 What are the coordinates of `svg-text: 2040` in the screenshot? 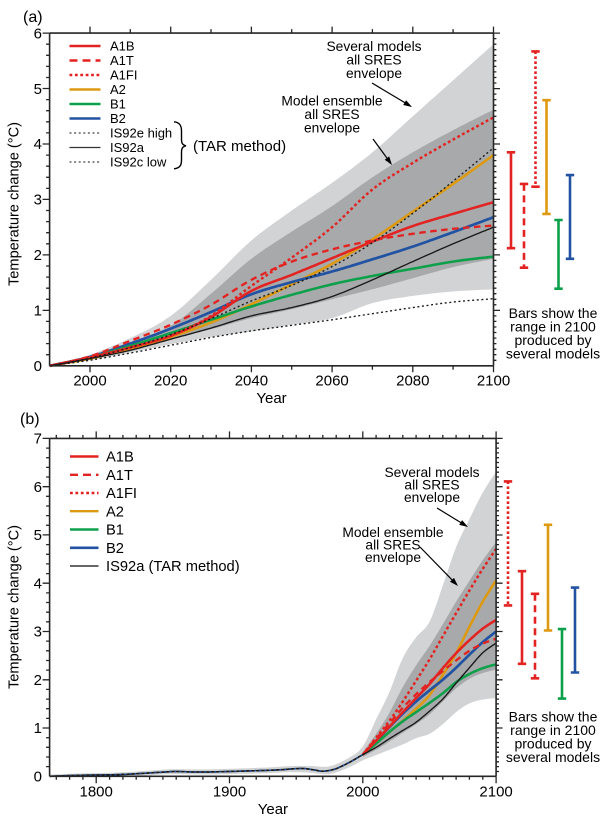 It's located at (251, 381).